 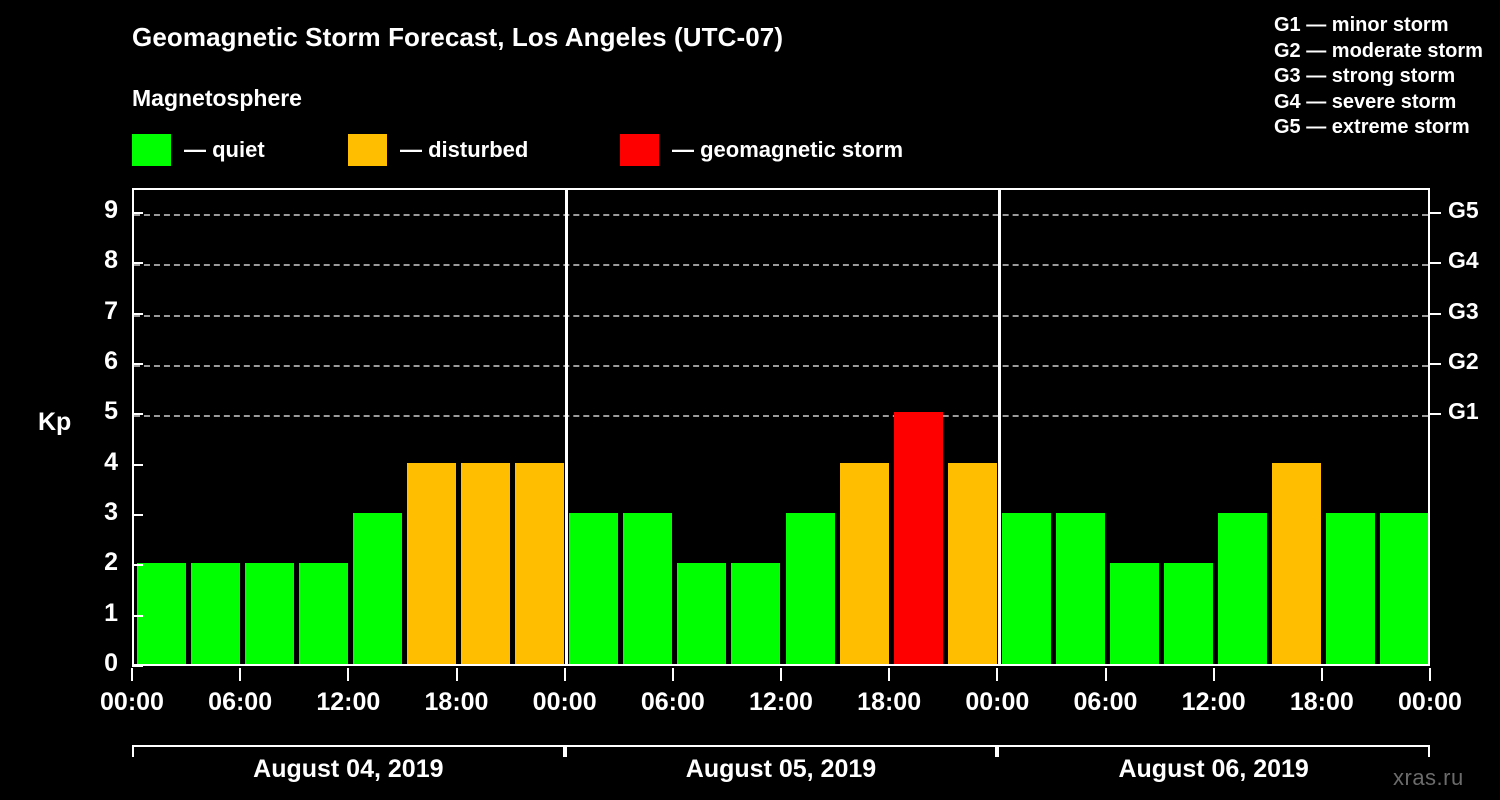 I want to click on y-tick-label-2: 2, so click(x=111, y=562).